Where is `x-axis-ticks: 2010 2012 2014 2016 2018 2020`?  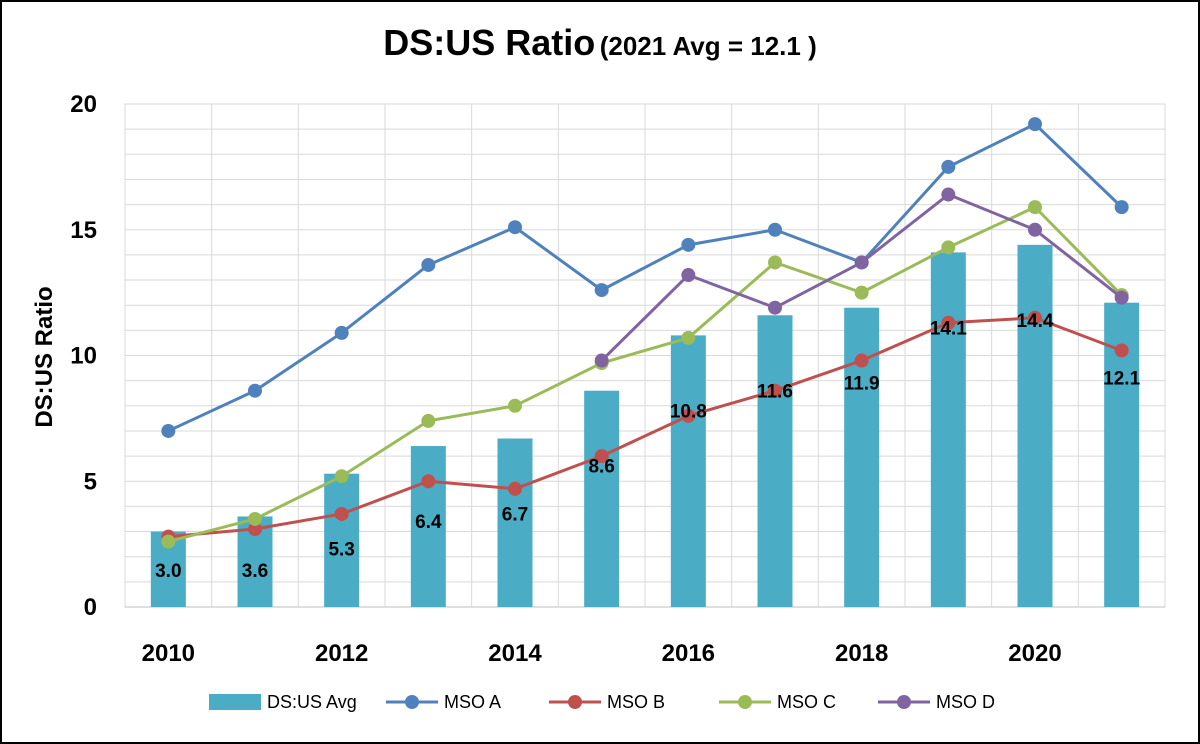 x-axis-ticks: 2010 2012 2014 2016 2018 2020 is located at coordinates (602, 653).